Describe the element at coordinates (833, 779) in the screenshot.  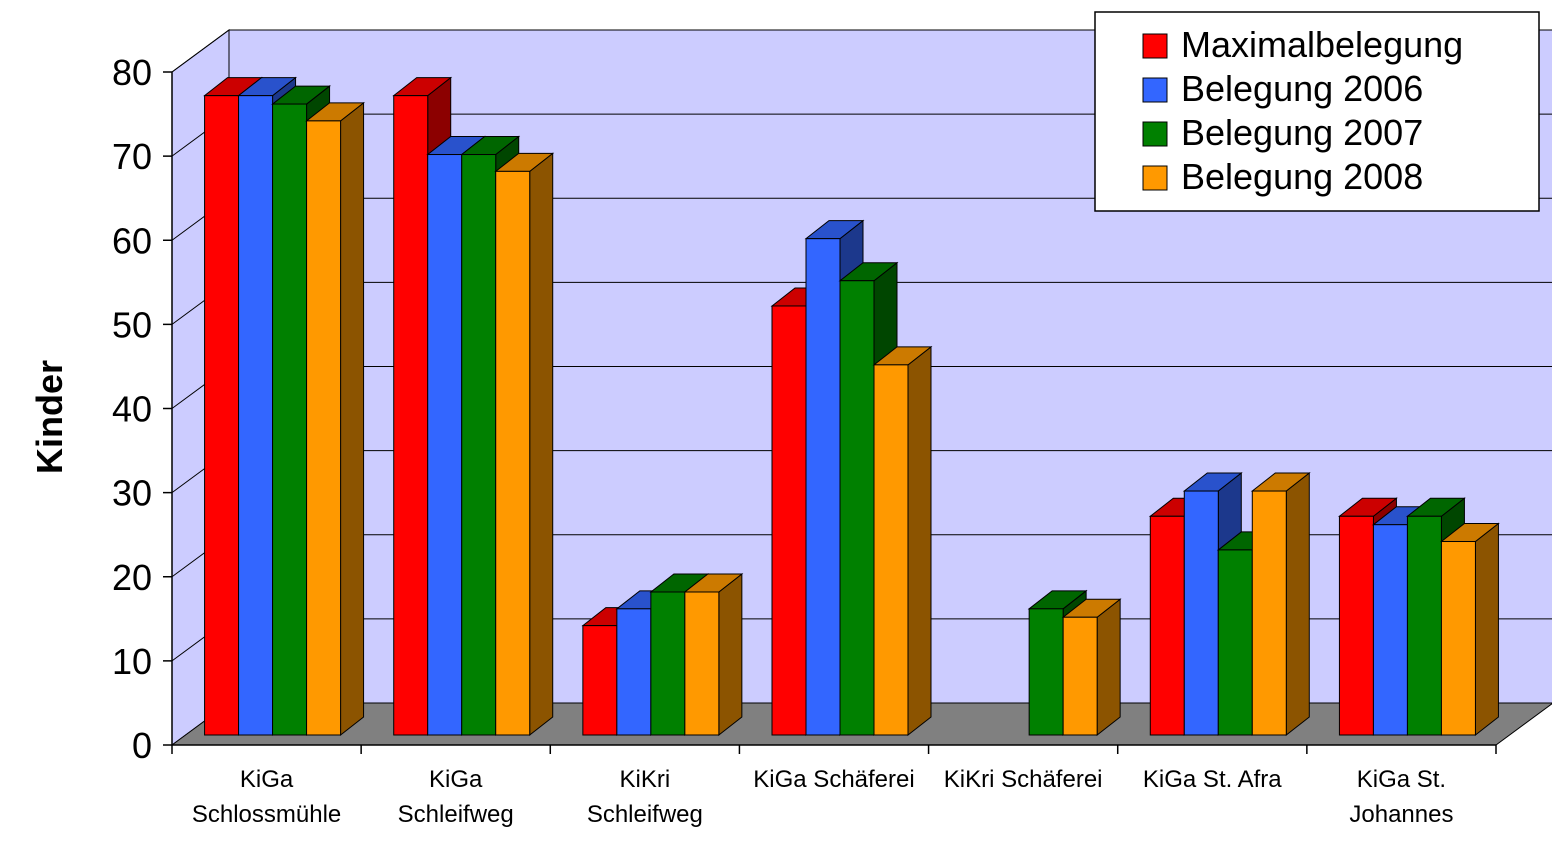
I see `x-tick-label: KiGa Schäferei` at that location.